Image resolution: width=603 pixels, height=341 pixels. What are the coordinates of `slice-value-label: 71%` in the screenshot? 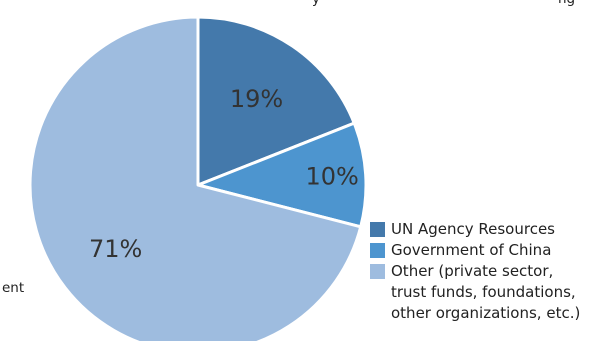 It's located at (115, 249).